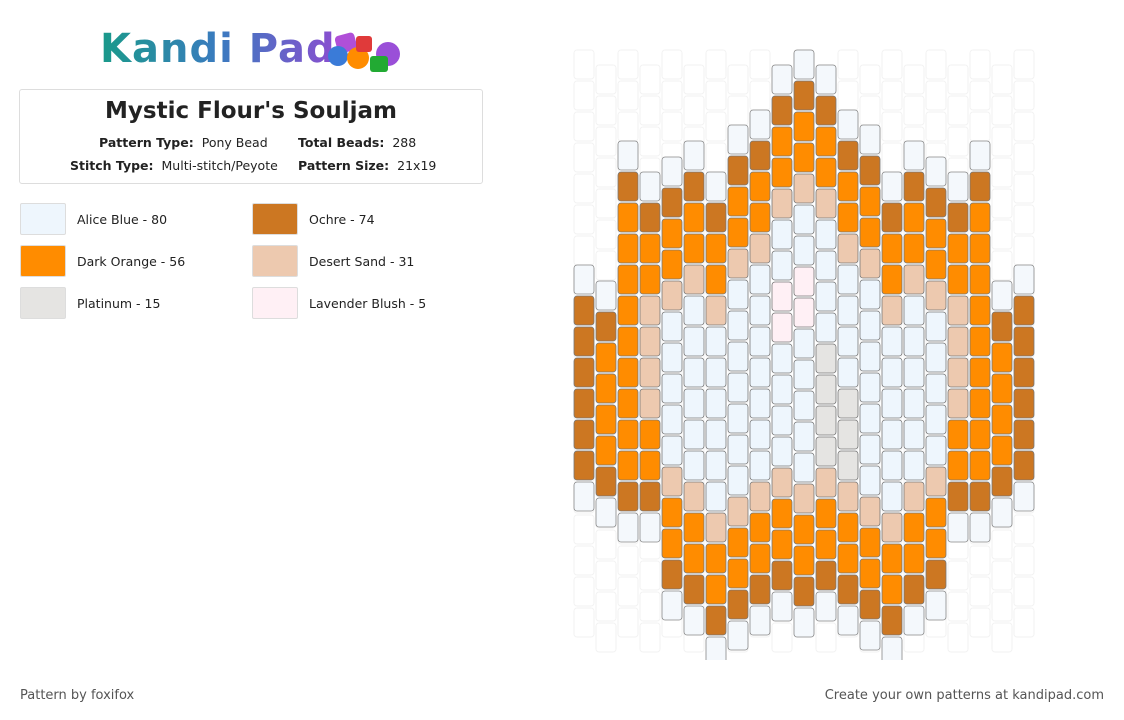  What do you see at coordinates (251, 111) in the screenshot?
I see `pattern-title: Mystic Flour's Souljam` at bounding box center [251, 111].